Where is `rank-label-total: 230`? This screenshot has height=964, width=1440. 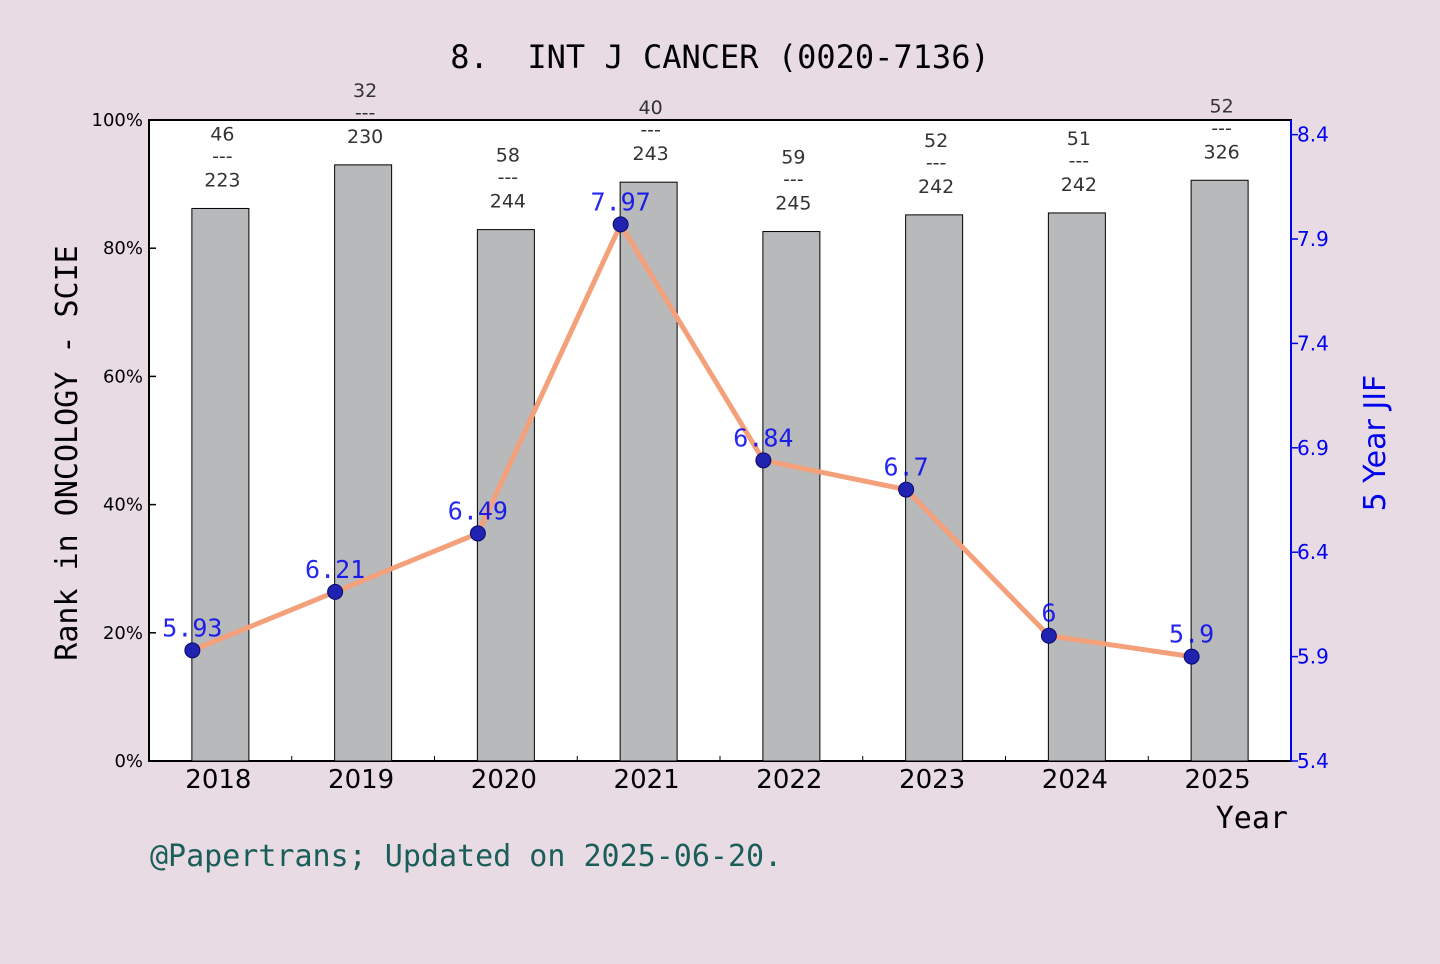
rank-label-total: 230 is located at coordinates (365, 137).